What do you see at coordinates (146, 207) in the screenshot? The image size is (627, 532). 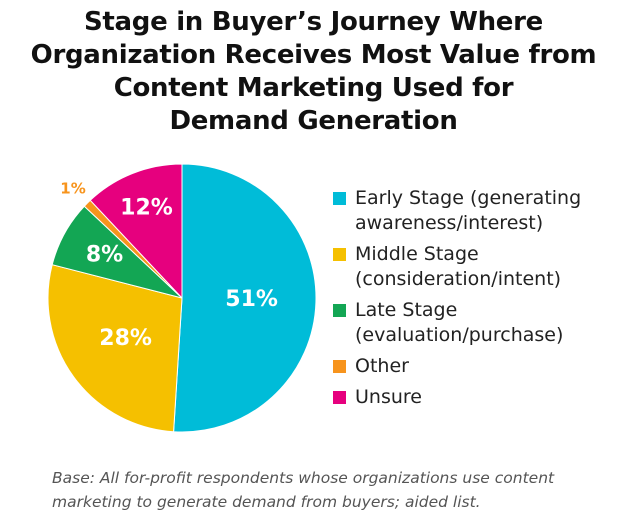 I see `data-label: 12%` at bounding box center [146, 207].